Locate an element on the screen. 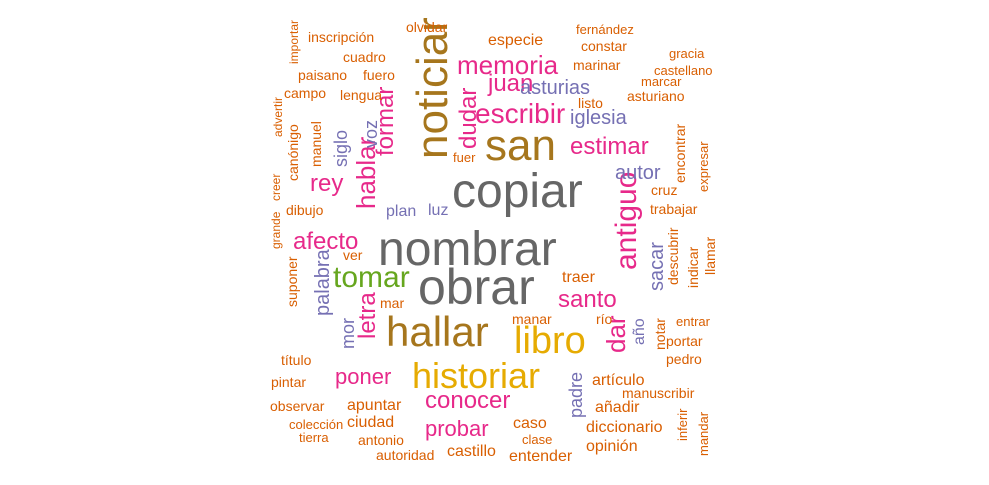  word-copiar: copiar is located at coordinates (517, 191).